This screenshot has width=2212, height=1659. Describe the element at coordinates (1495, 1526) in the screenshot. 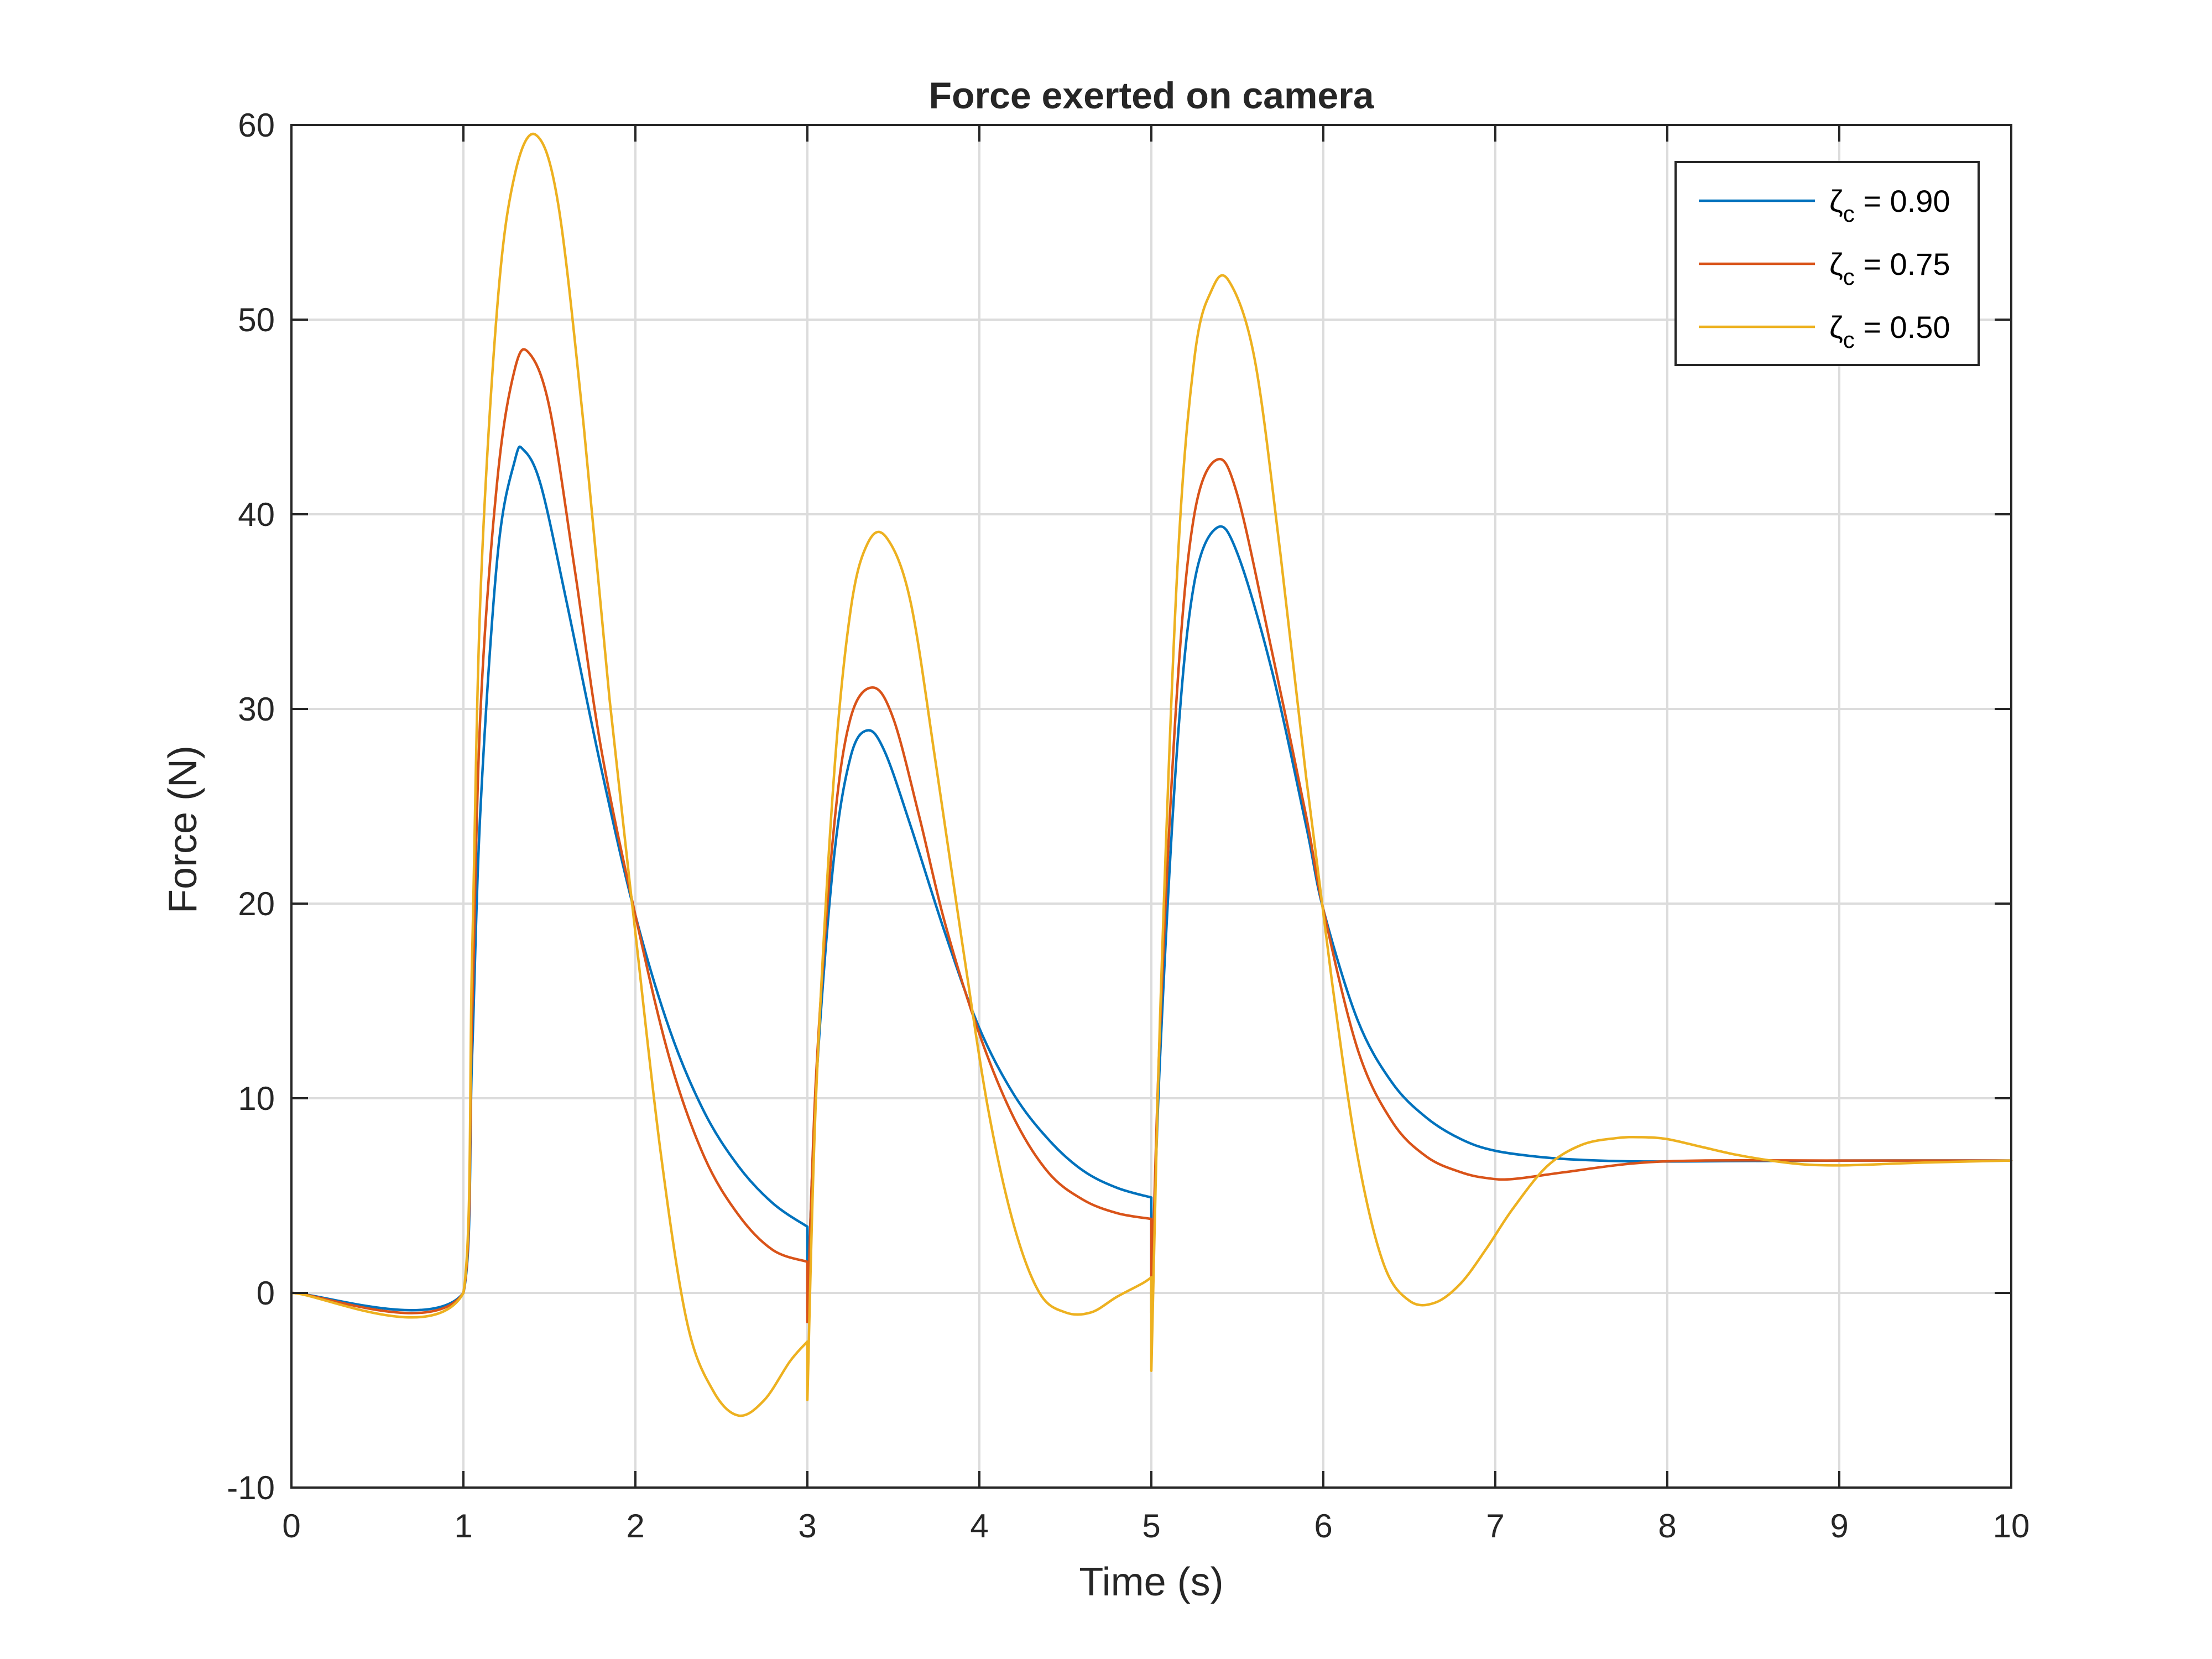

I see `x-tick-label: 7` at that location.